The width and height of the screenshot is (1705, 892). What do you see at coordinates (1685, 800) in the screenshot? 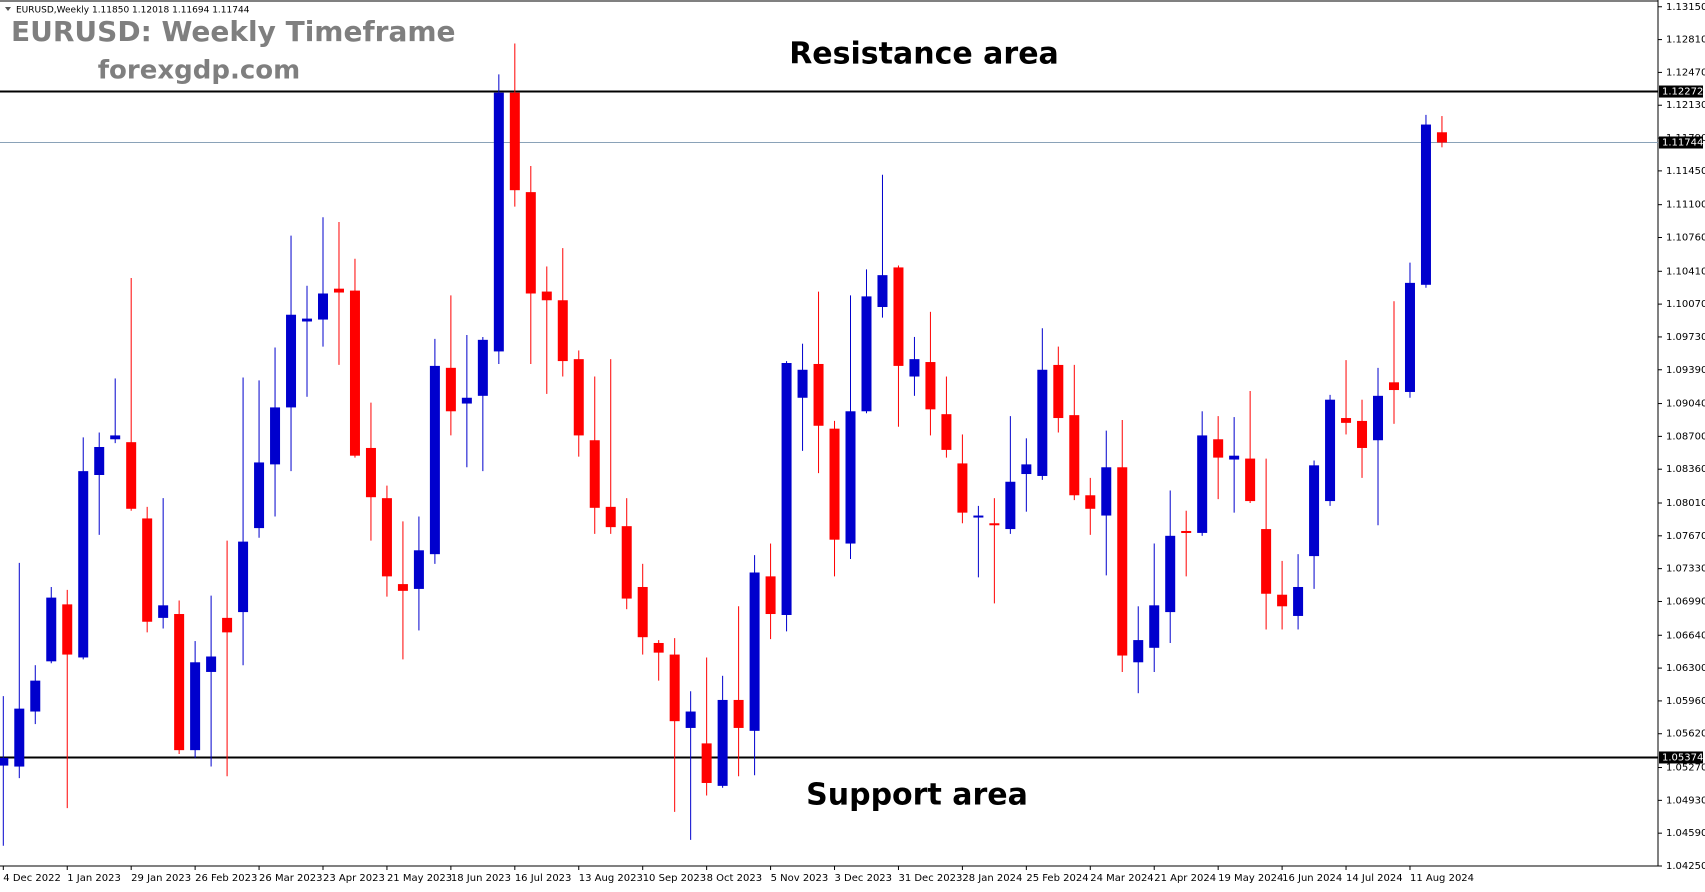
I see `y-tick-label: 1.04930` at bounding box center [1685, 800].